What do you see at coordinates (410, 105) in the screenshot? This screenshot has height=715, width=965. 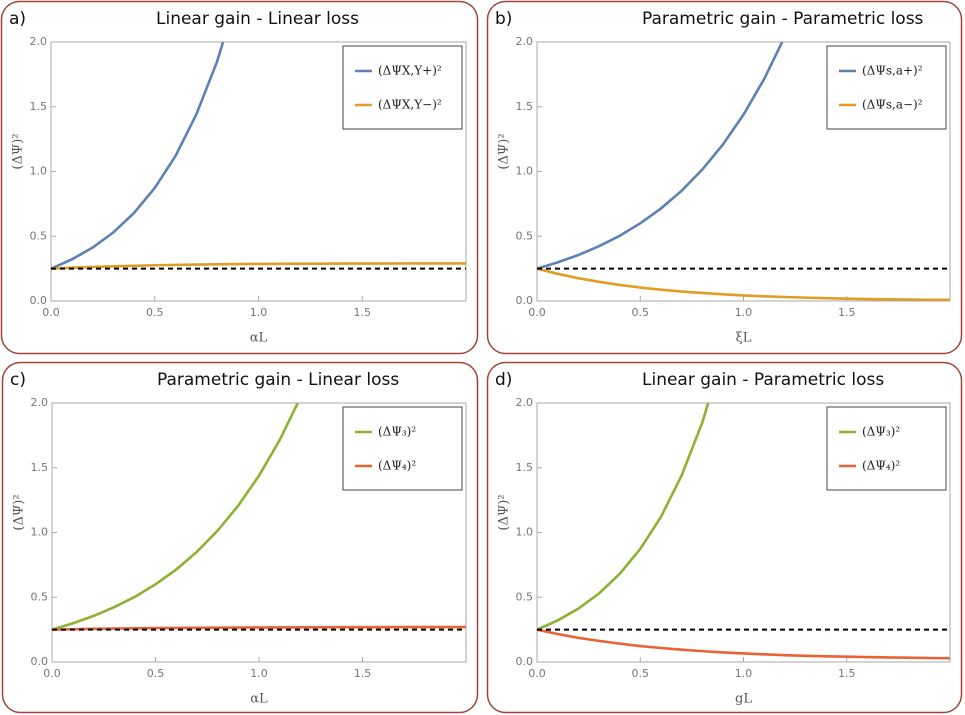 I see `legend-label: (ΔΨX,Y−)²` at bounding box center [410, 105].